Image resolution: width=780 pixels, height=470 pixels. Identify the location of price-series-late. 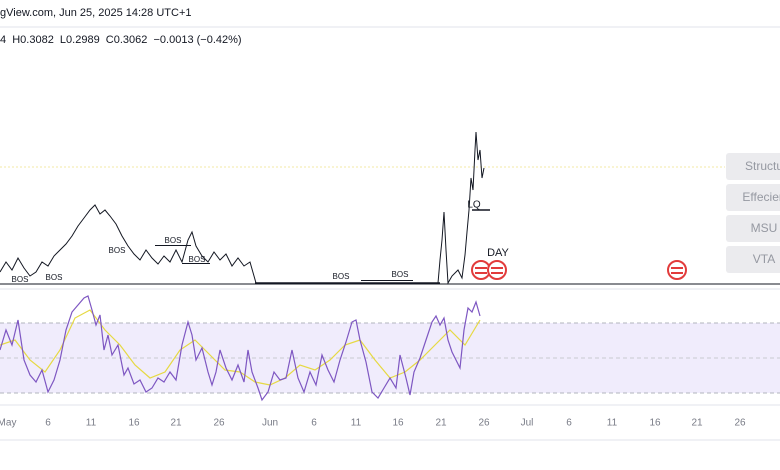
(461, 208).